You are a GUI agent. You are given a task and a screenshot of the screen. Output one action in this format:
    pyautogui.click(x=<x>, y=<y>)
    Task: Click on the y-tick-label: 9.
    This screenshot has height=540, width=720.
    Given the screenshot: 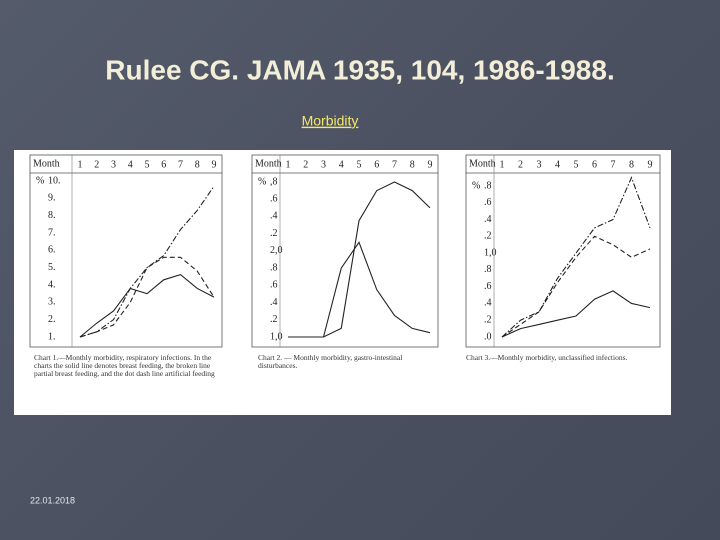 What is the action you would take?
    pyautogui.click(x=52, y=198)
    